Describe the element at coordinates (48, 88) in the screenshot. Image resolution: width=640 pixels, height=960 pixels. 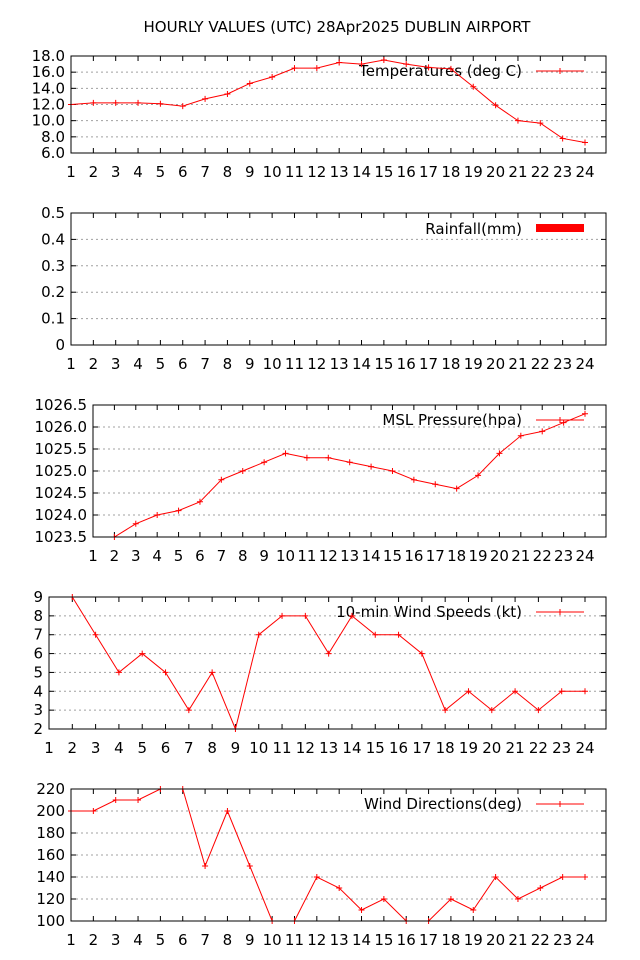
I see `y-tick-label: 14.0` at that location.